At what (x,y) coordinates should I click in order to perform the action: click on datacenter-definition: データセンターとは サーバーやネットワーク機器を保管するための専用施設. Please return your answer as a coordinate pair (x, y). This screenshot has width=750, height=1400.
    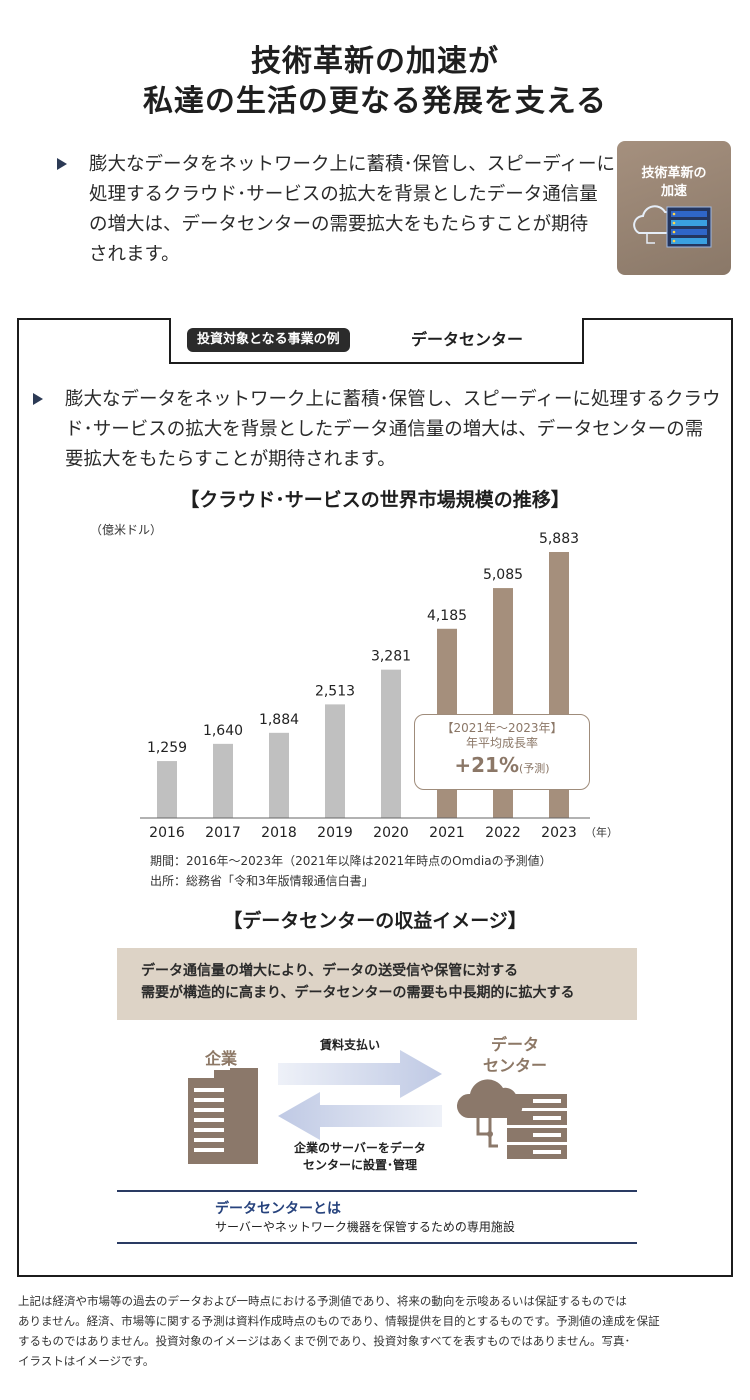
    Looking at the image, I should click on (377, 1217).